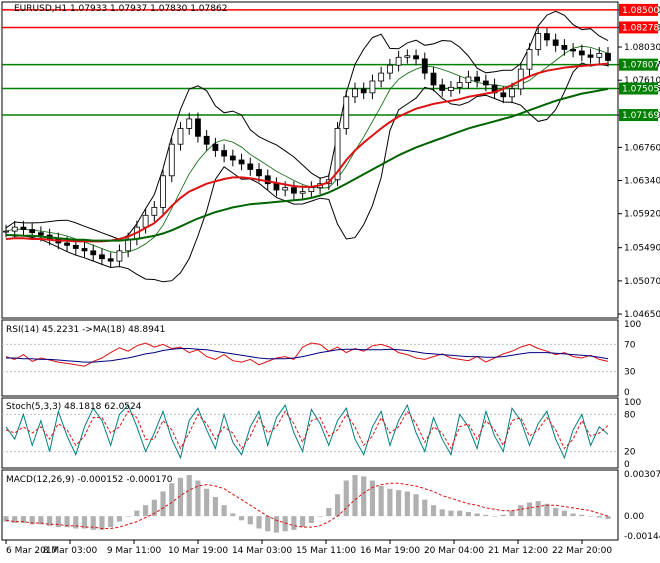 This screenshot has width=660, height=563. What do you see at coordinates (632, 403) in the screenshot?
I see `stoch-y-tick-label: 100` at bounding box center [632, 403].